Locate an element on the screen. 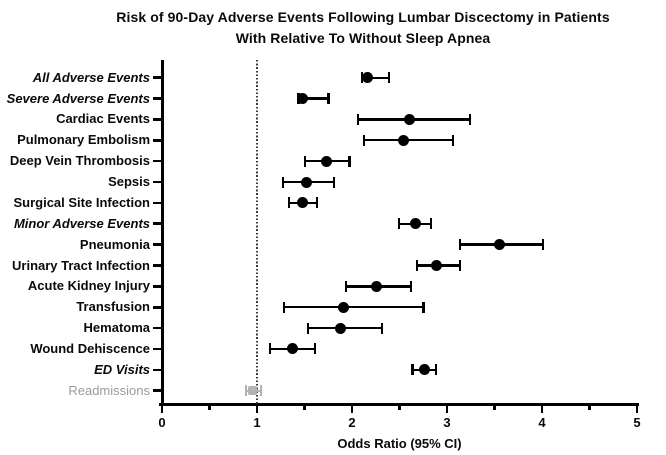  row-label: Acute Kidney Injury is located at coordinates (88, 286).